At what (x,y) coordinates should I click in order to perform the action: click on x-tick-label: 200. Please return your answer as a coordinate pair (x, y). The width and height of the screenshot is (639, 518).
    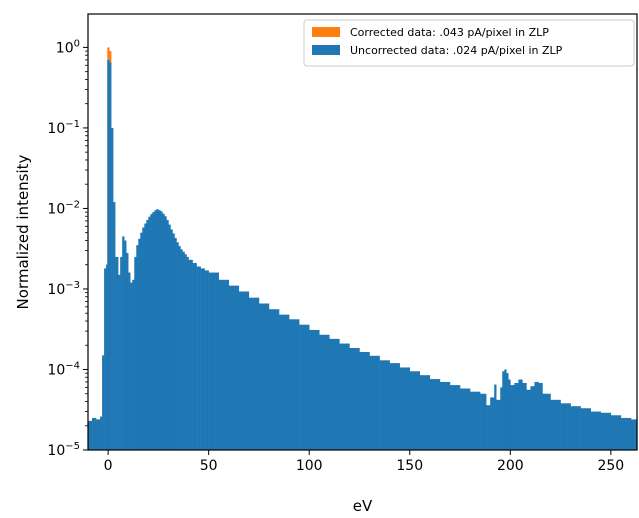
    Looking at the image, I should click on (510, 466).